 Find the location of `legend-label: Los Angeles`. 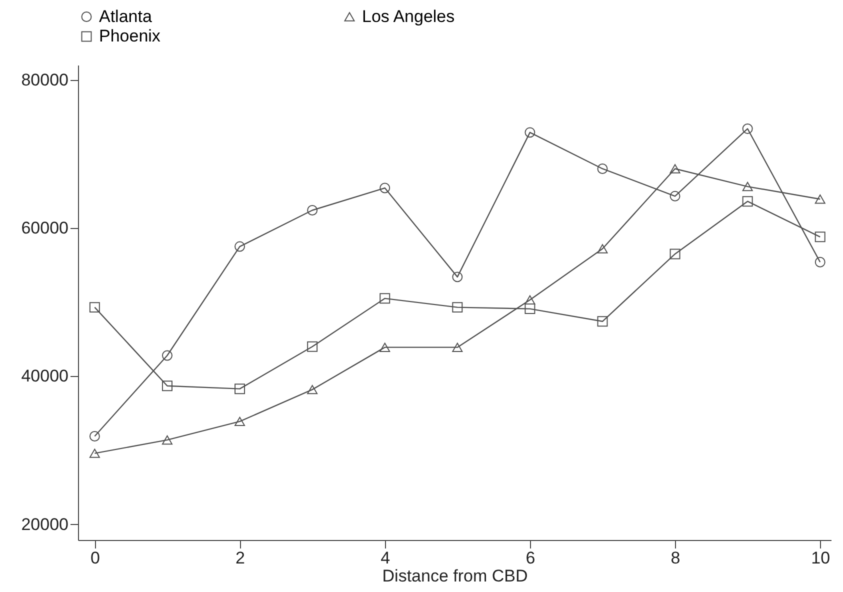

legend-label: Los Angeles is located at coordinates (408, 16).